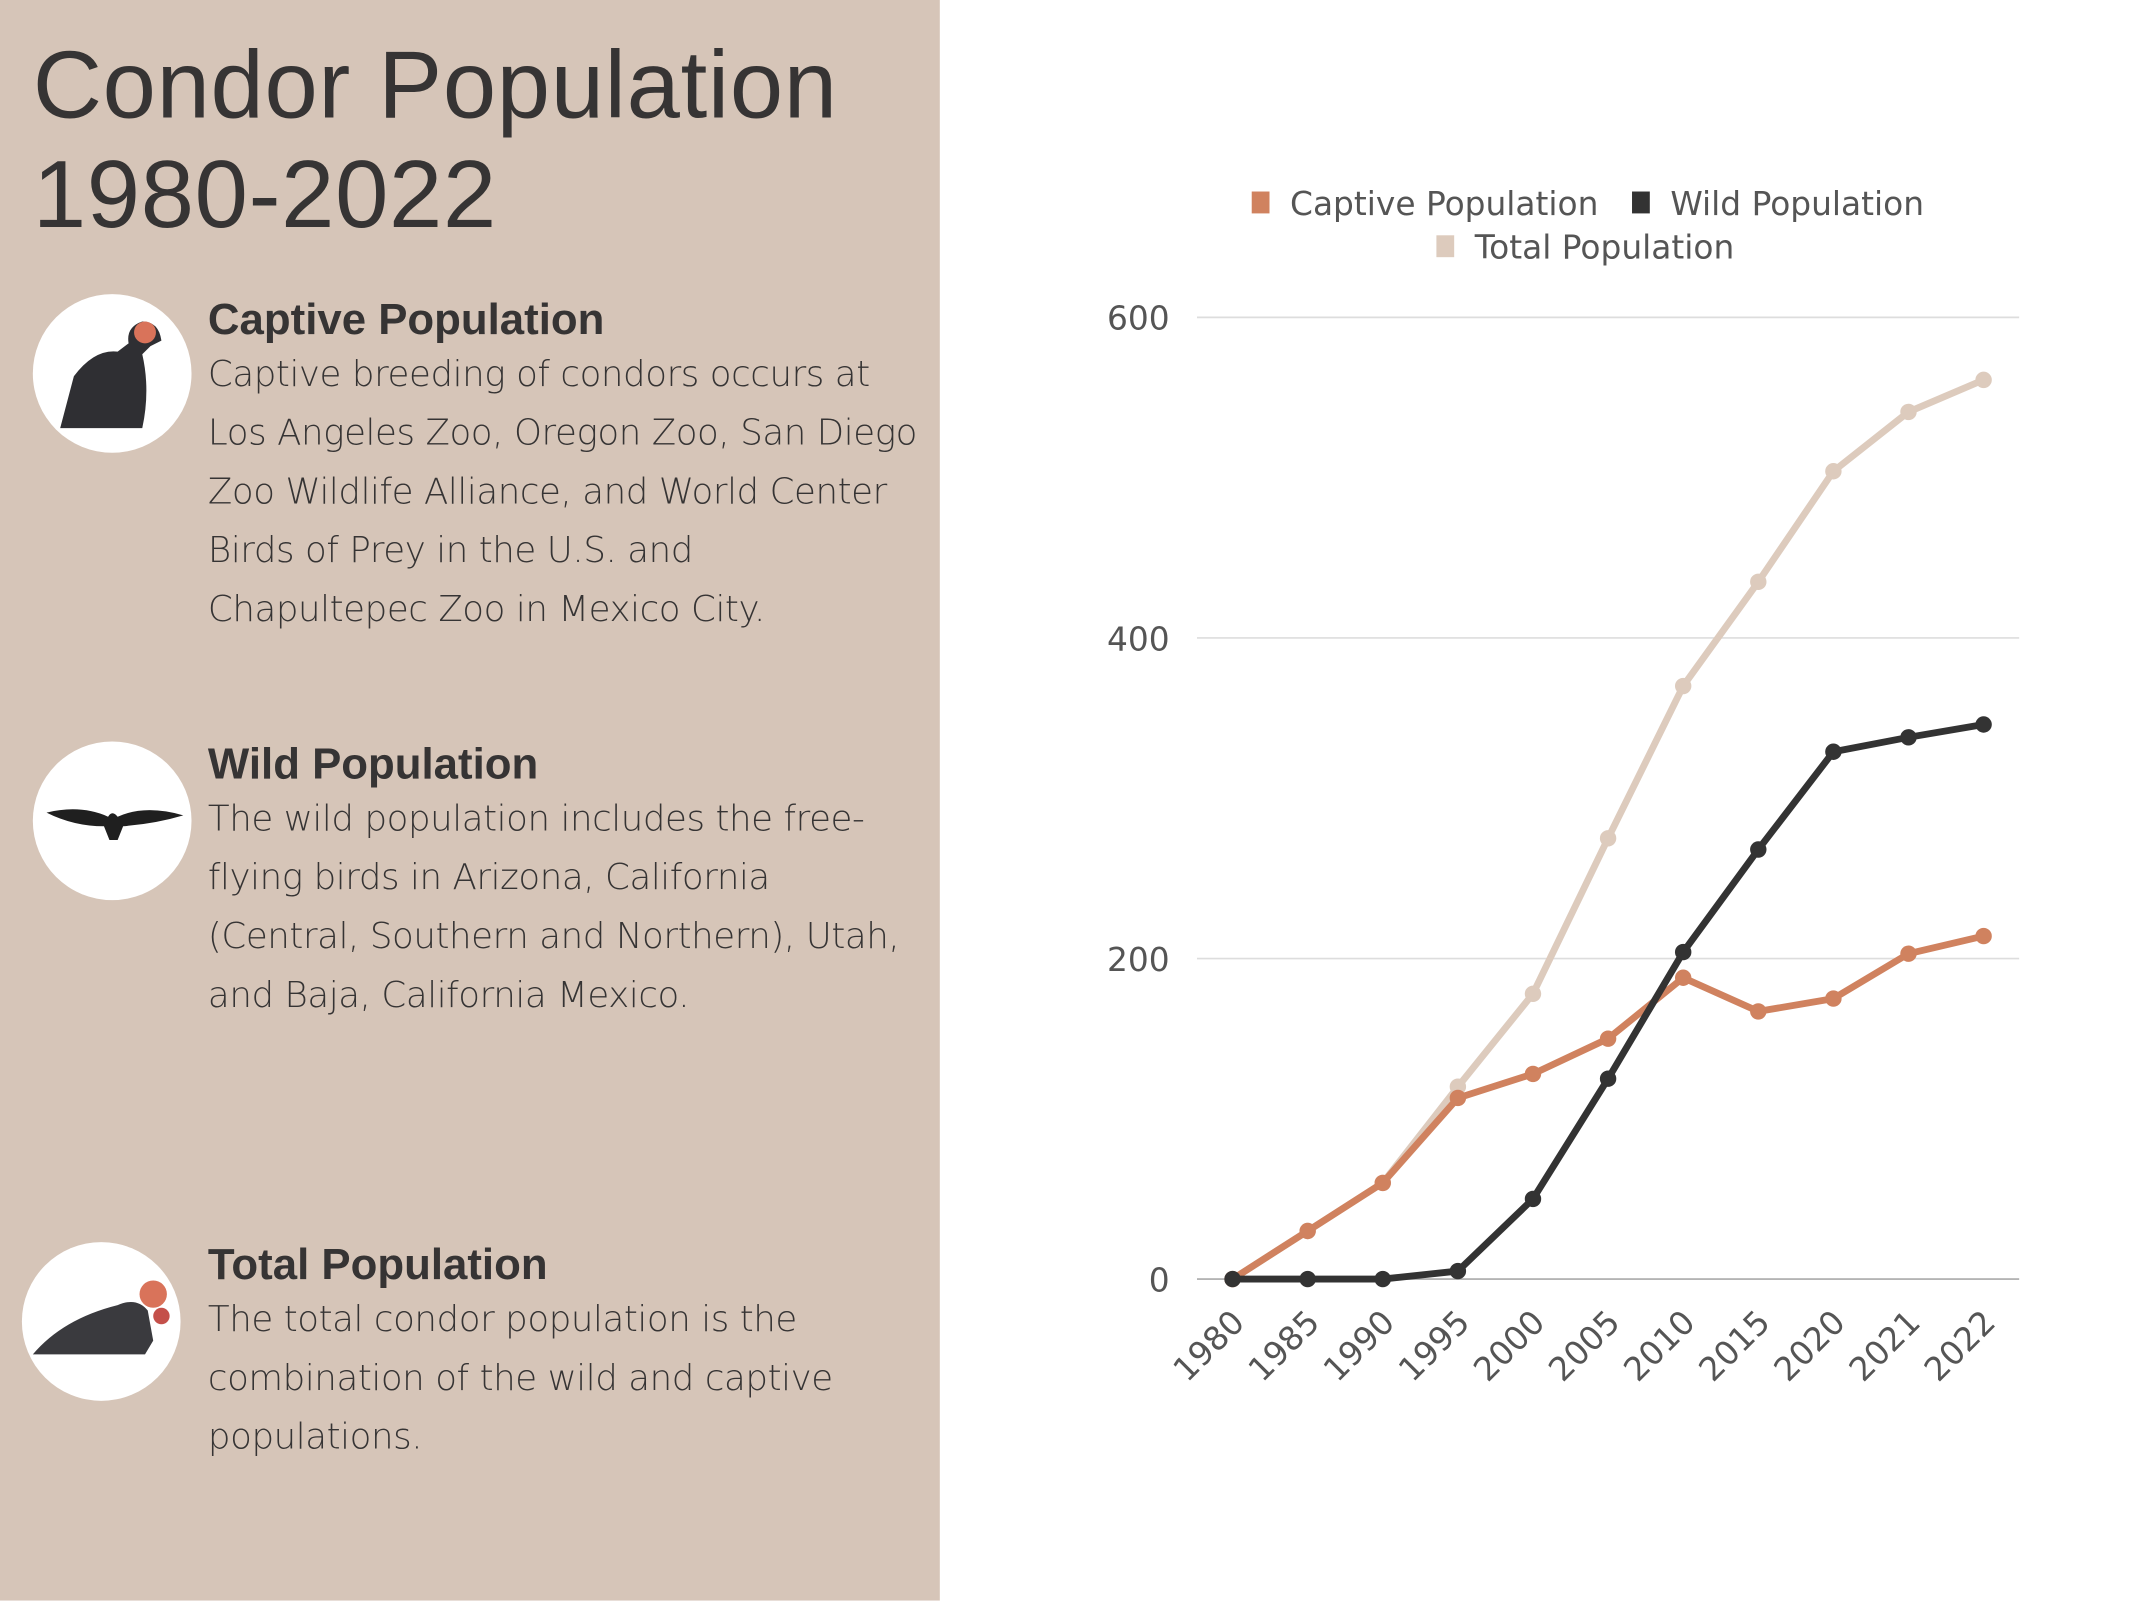 The image size is (2134, 1601). I want to click on x-tick-label: 2015, so click(1735, 1346).